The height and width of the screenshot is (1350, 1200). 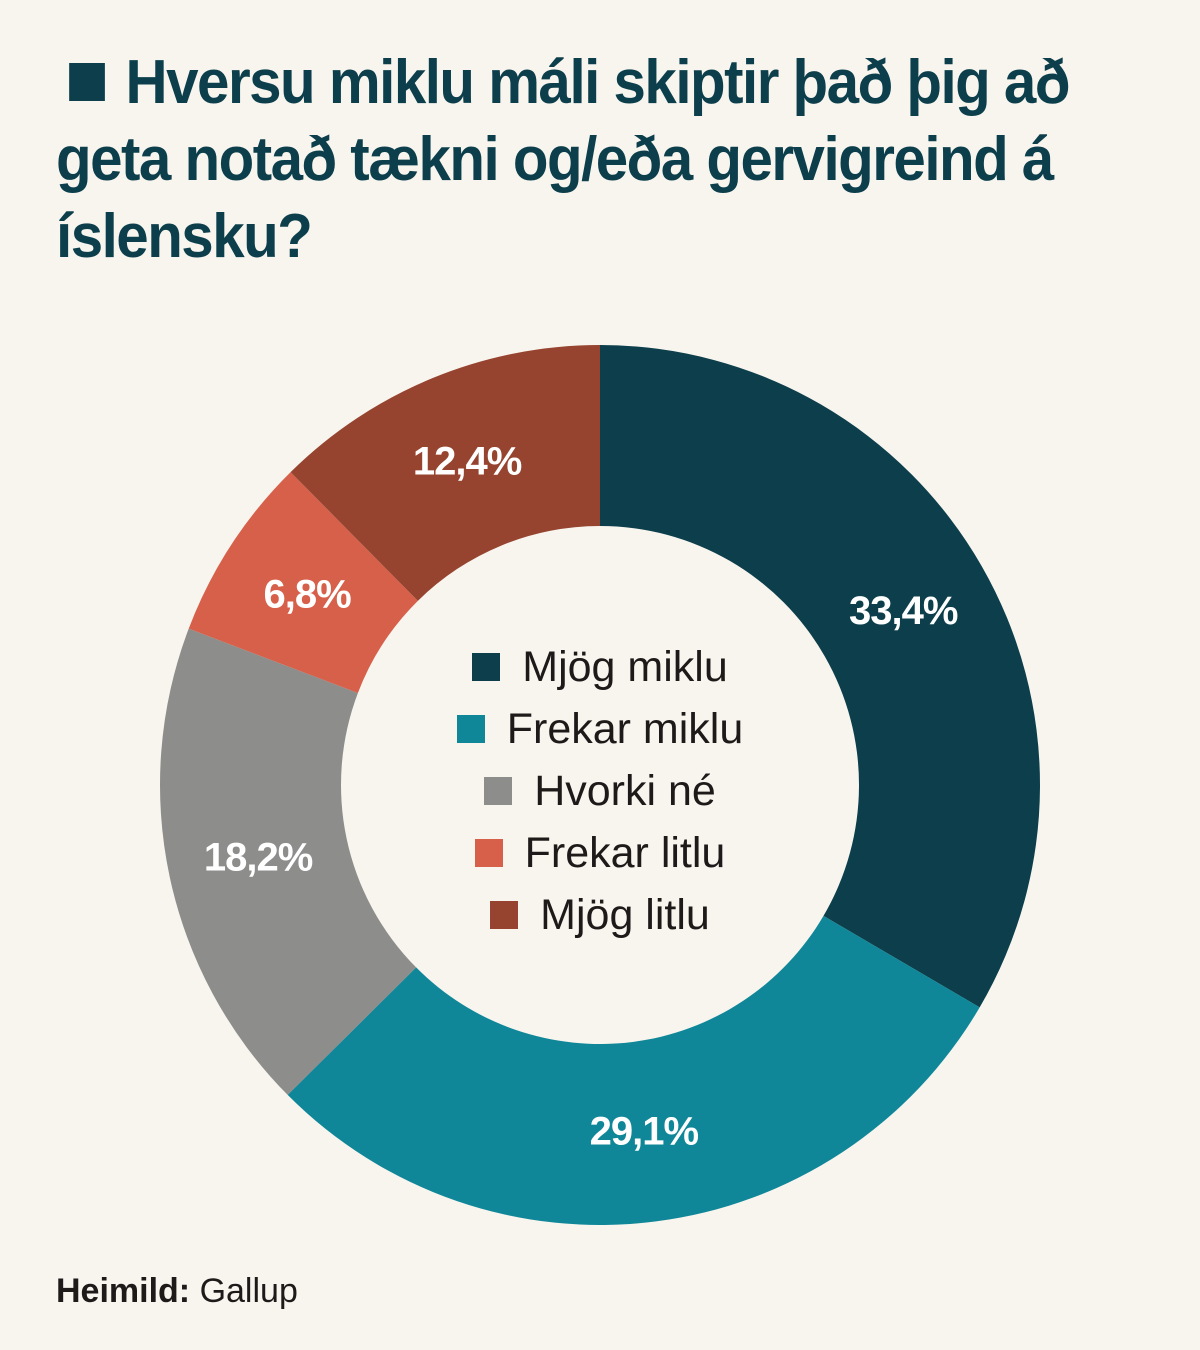 I want to click on donut-slice-mjög-litlu, so click(x=445, y=473).